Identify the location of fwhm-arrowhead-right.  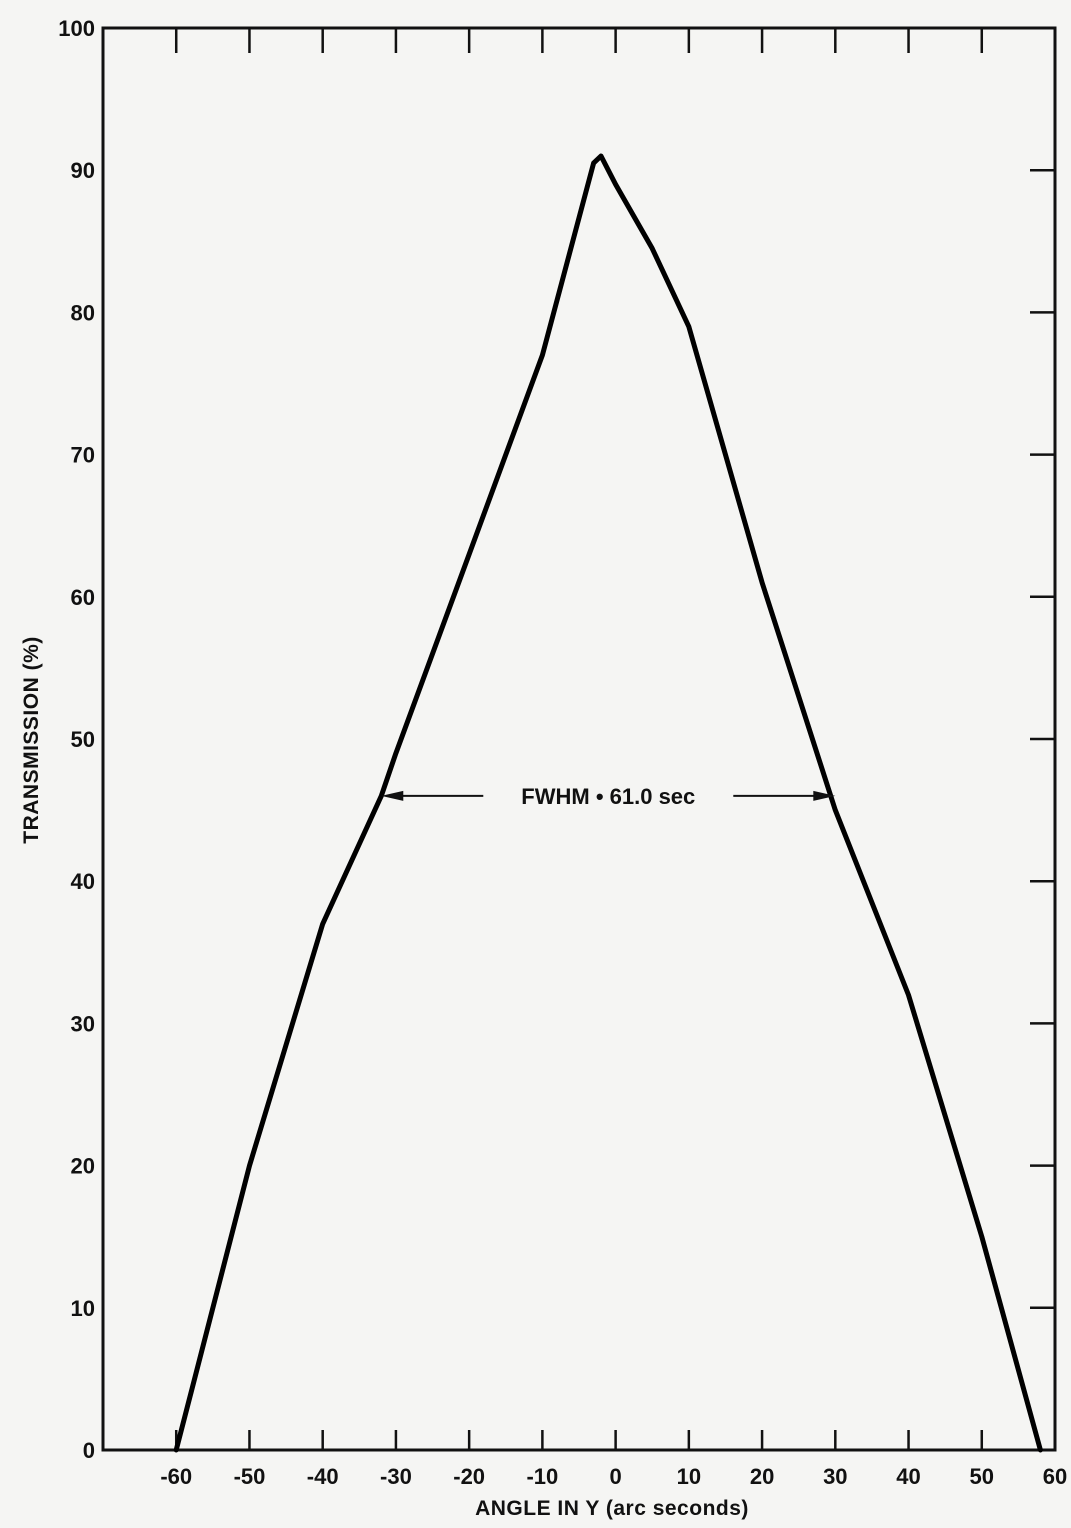
(824, 795).